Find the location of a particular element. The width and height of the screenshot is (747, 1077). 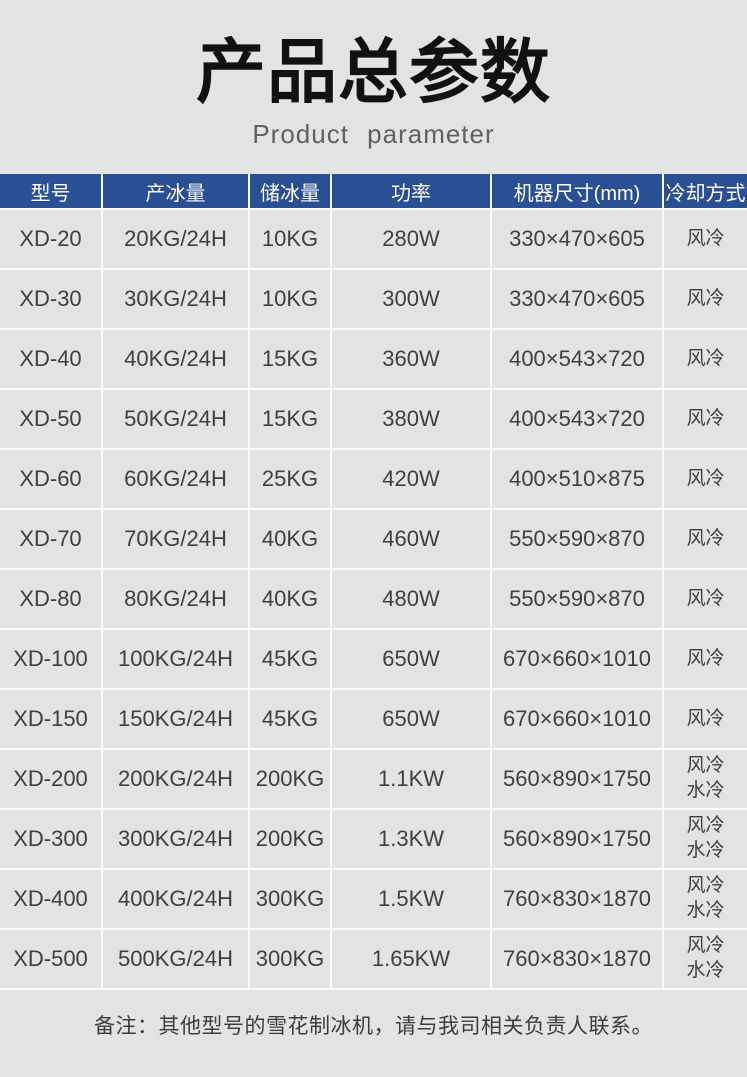

cell-ice-production: 300KG/24H is located at coordinates (175, 839).